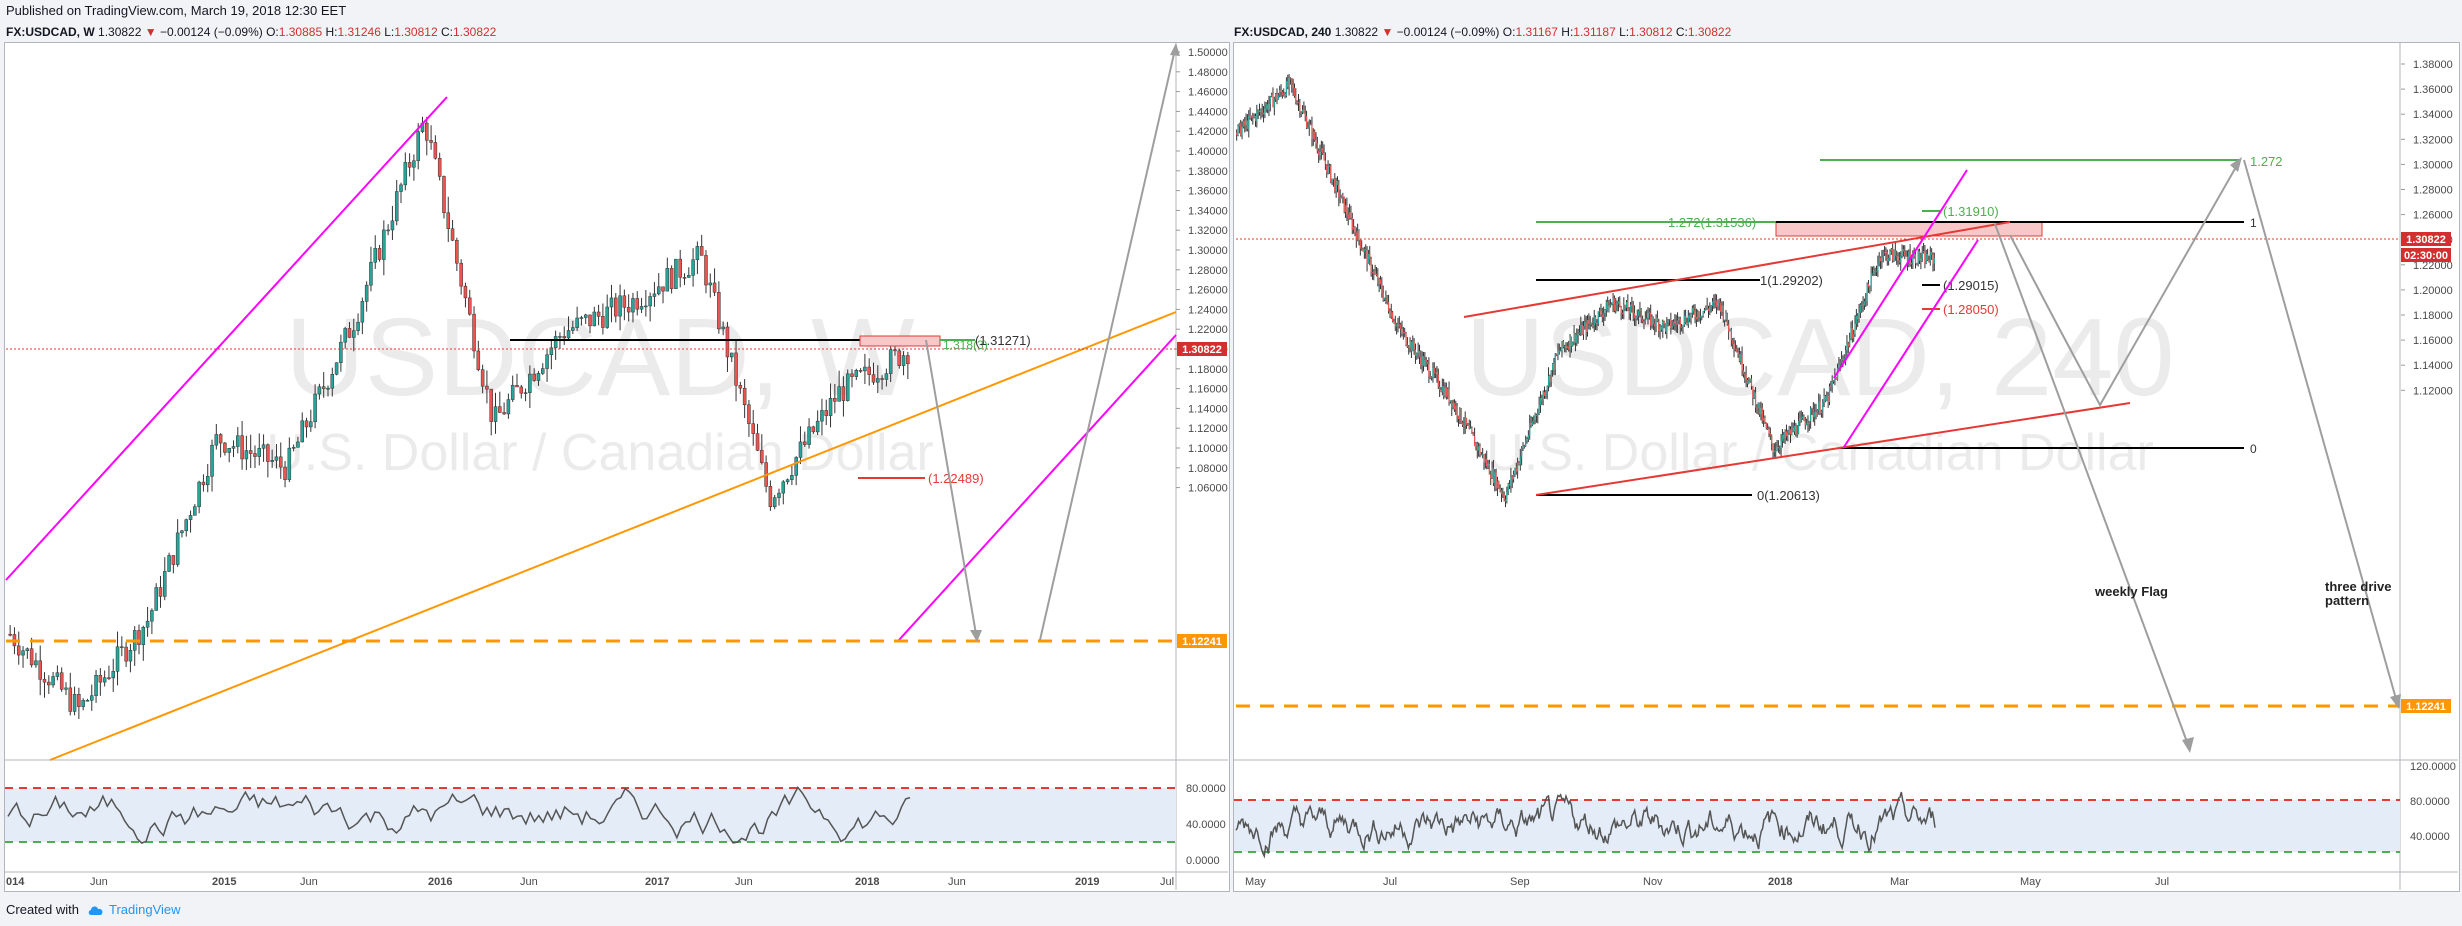 Image resolution: width=2462 pixels, height=926 pixels. Describe the element at coordinates (2253, 223) in the screenshot. I see `right-level-1-label: 1` at that location.